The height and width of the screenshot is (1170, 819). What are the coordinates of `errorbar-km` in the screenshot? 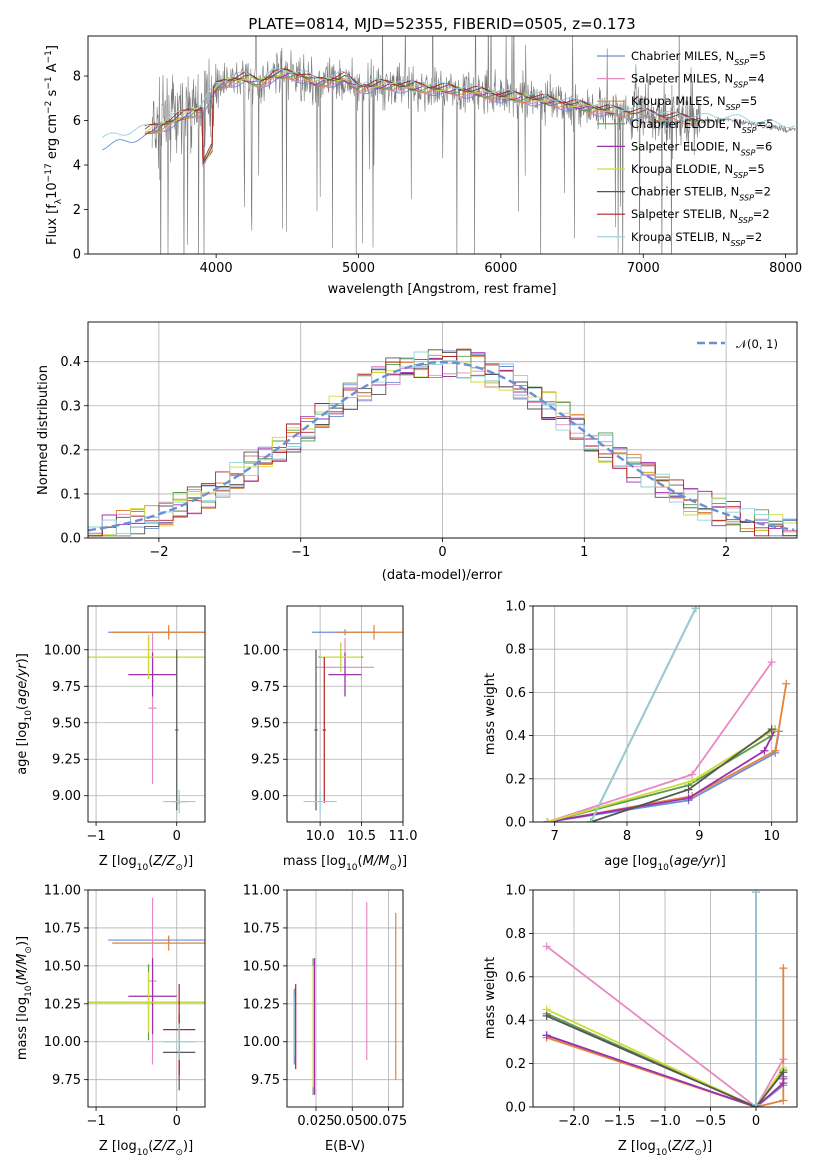 It's located at (369, 632).